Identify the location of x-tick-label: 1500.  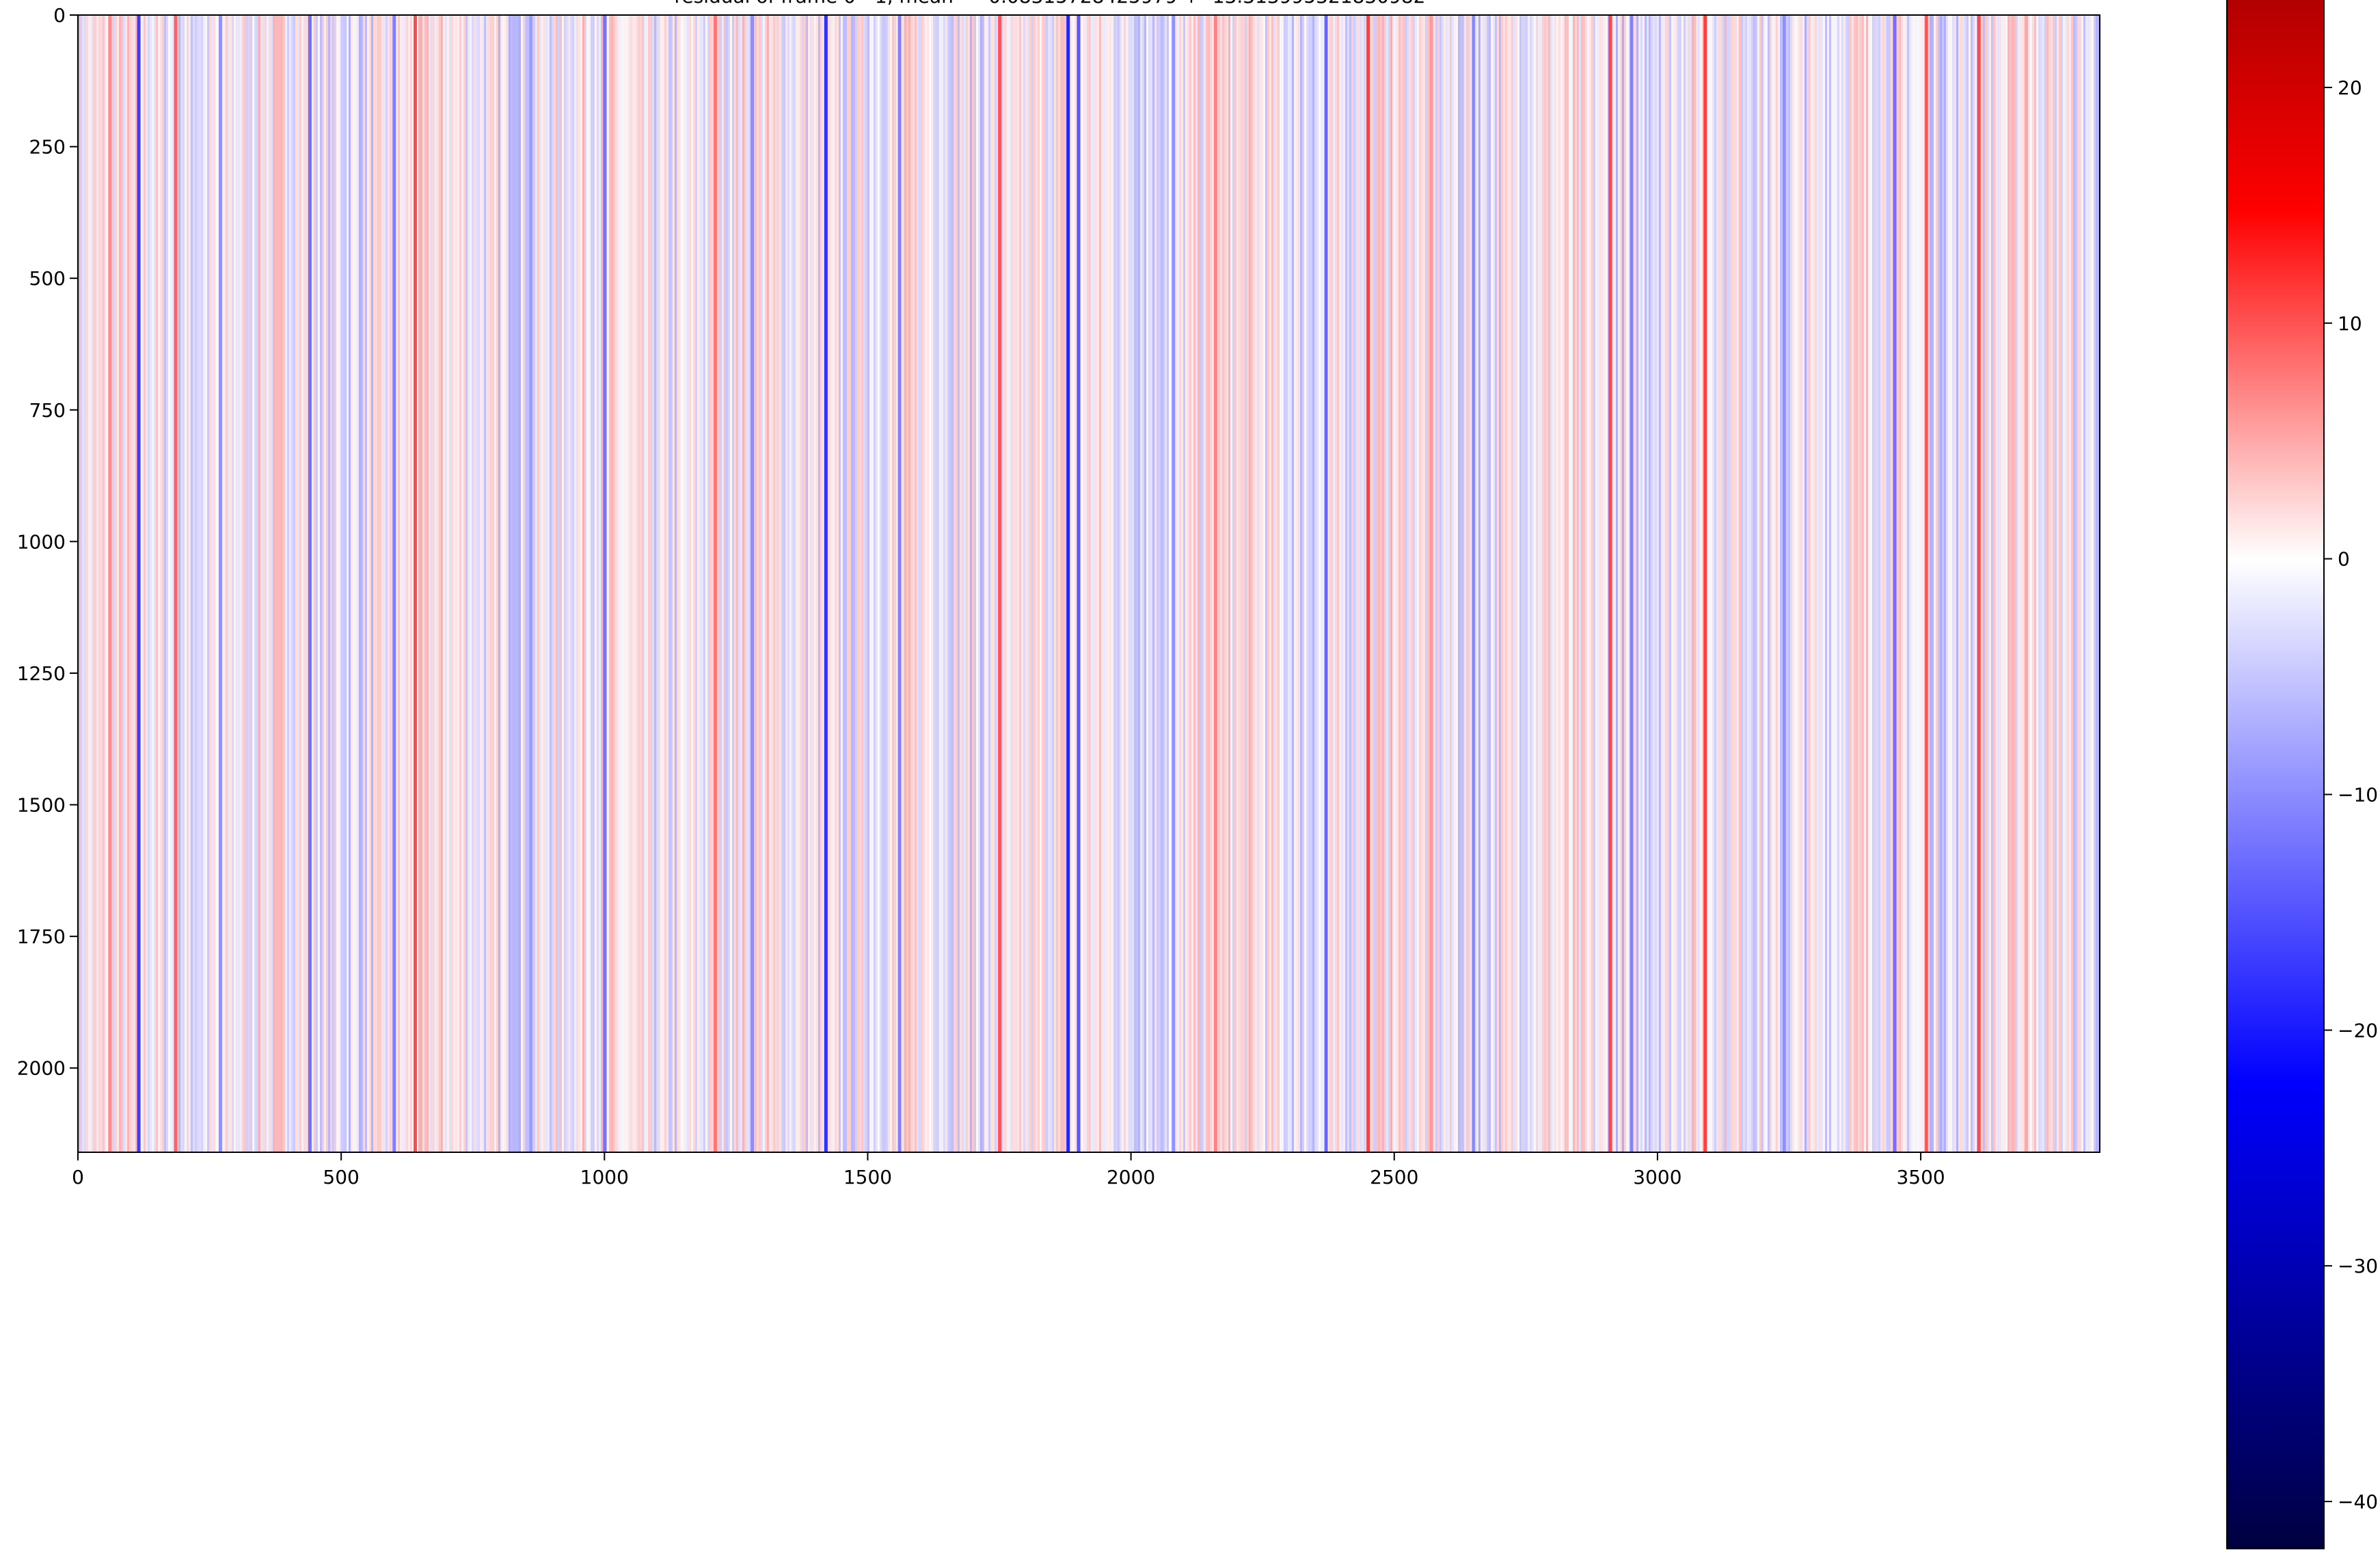
(868, 1177).